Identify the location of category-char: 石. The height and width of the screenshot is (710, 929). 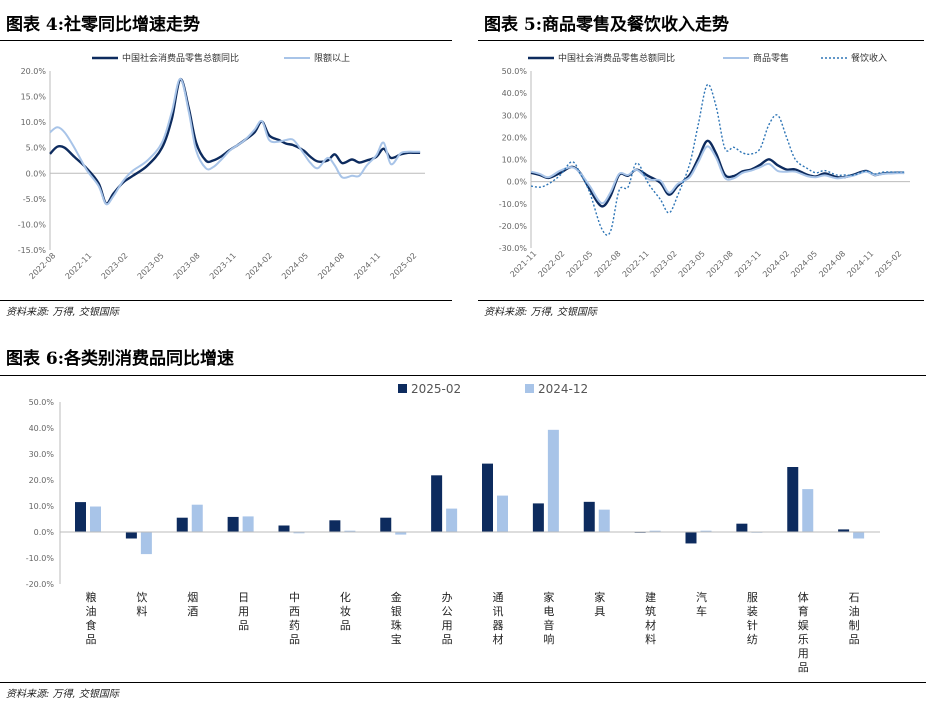
(854, 597).